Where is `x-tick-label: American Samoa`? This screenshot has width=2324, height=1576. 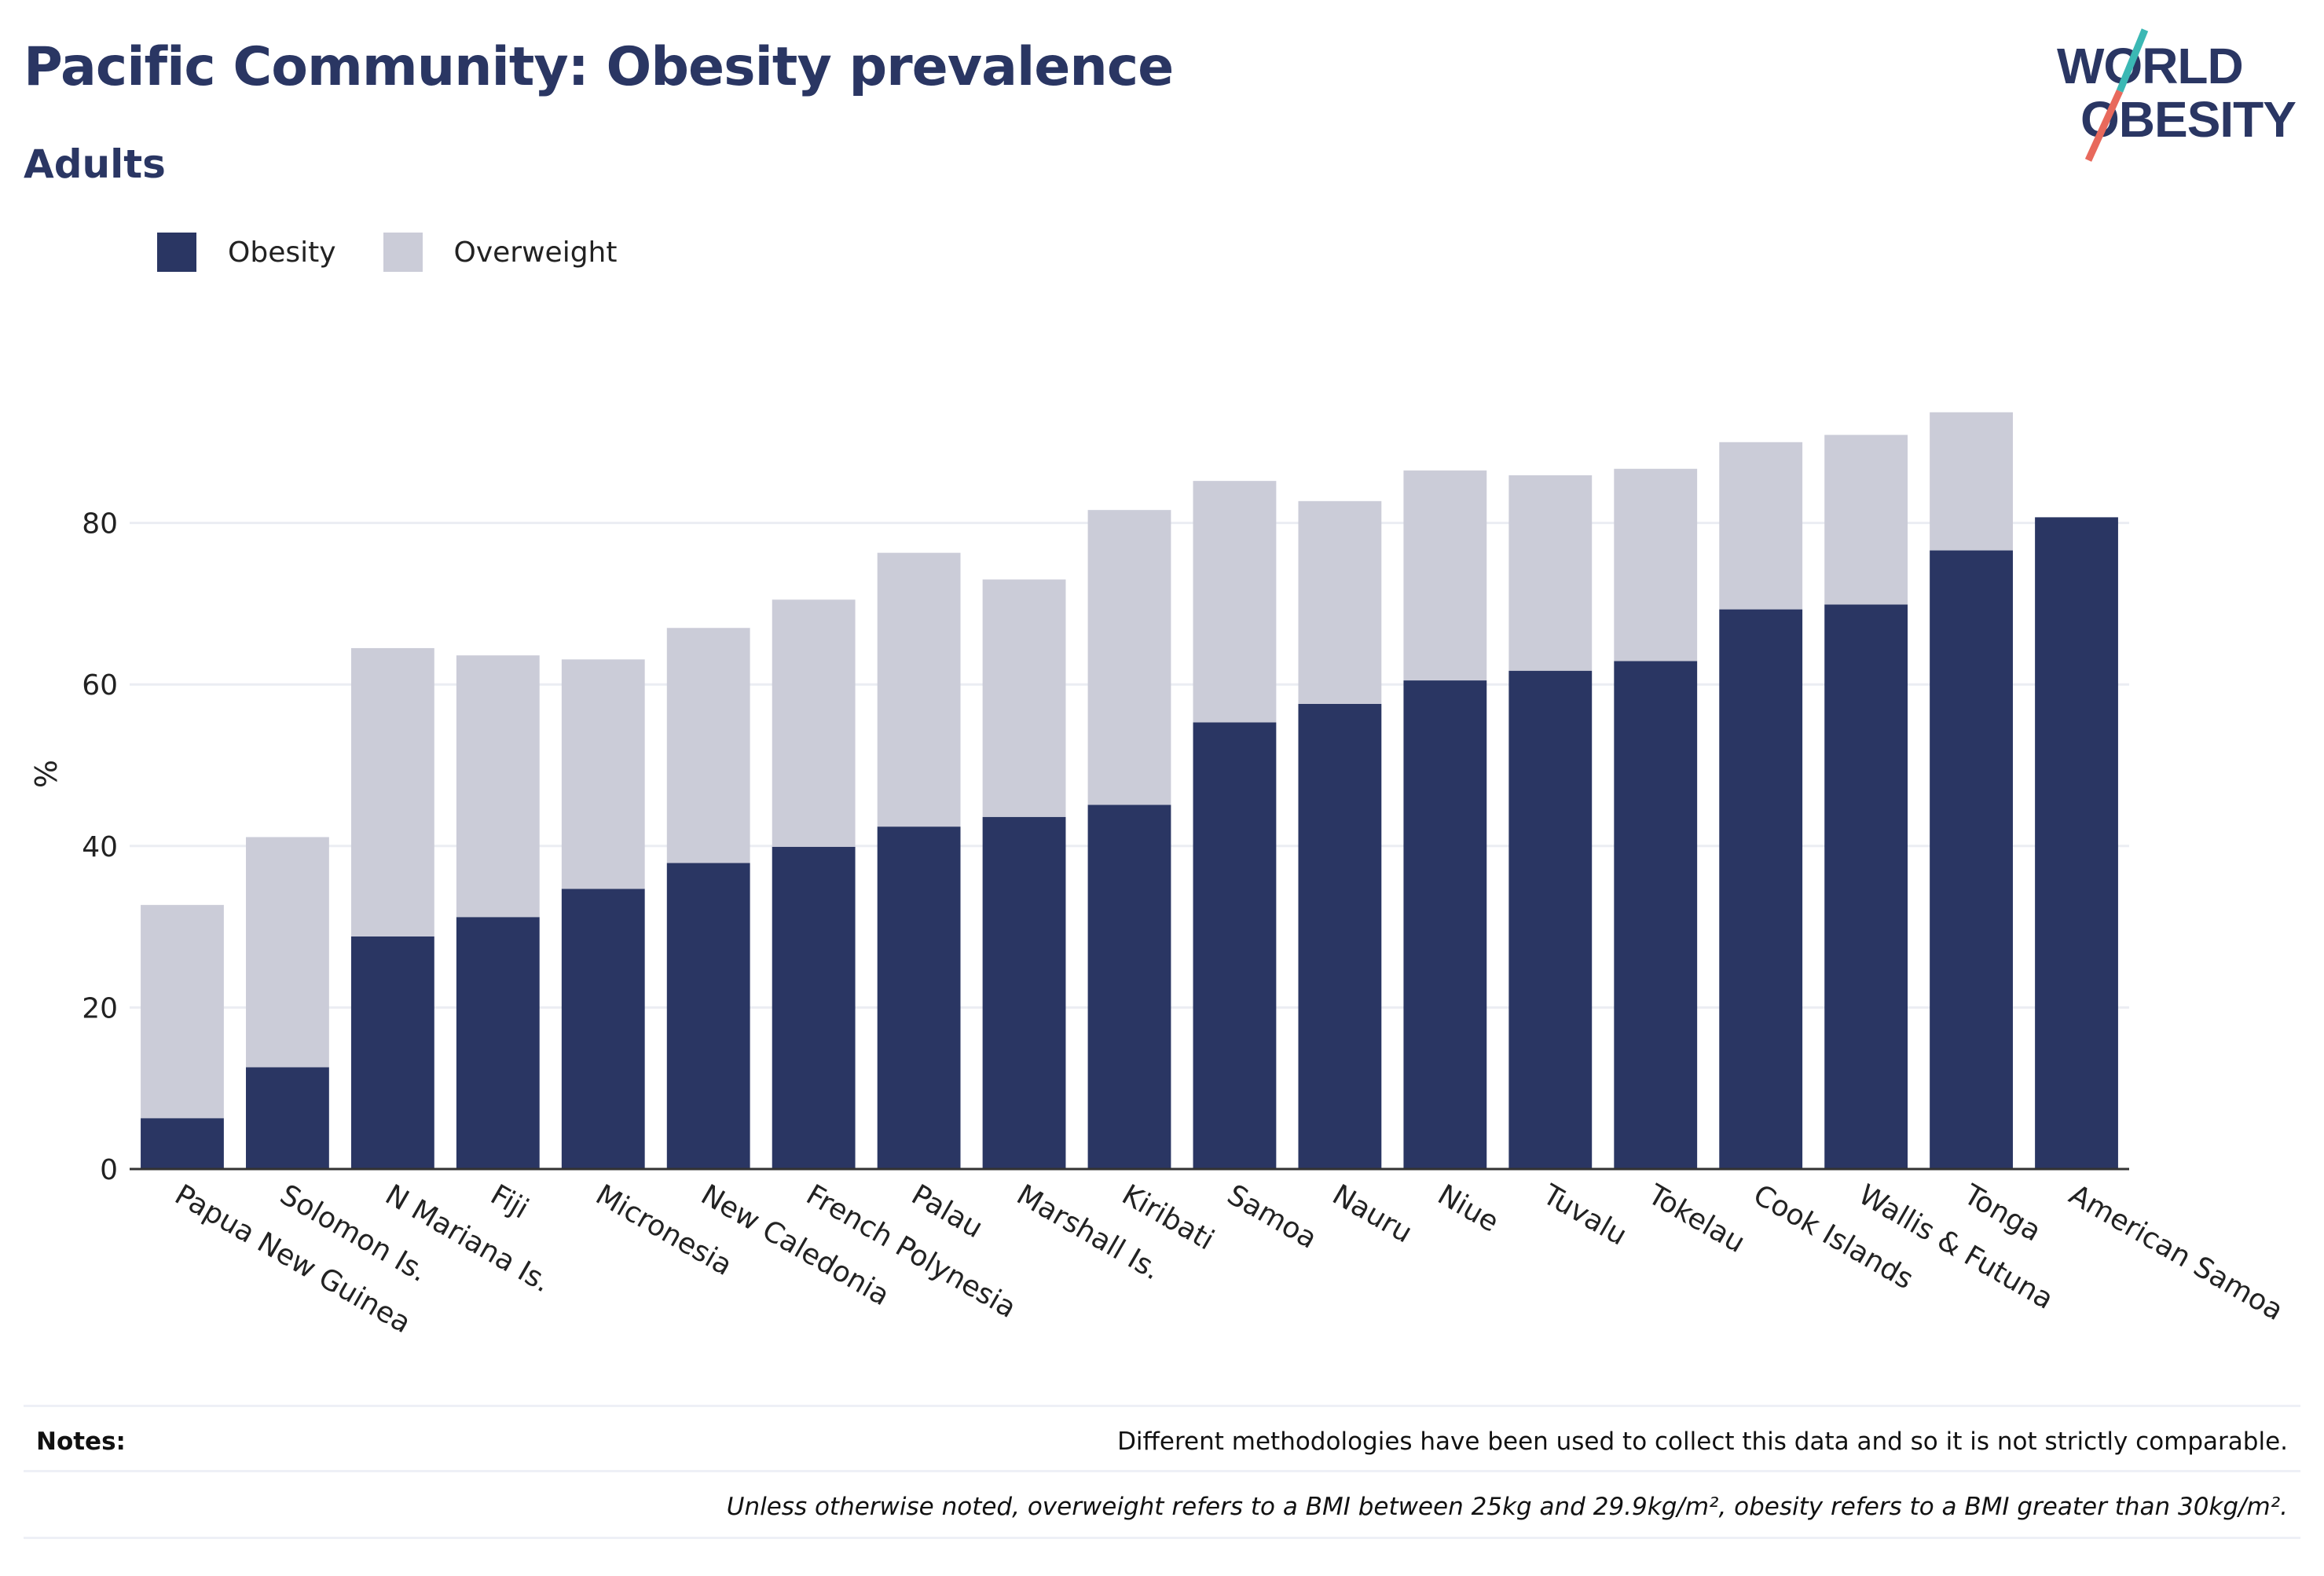 x-tick-label: American Samoa is located at coordinates (2176, 1252).